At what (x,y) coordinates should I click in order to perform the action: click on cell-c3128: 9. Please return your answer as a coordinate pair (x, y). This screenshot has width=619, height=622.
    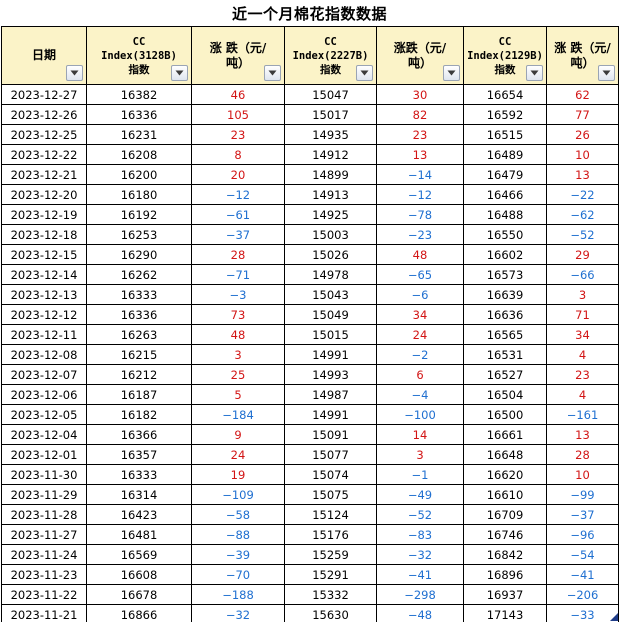
    Looking at the image, I should click on (238, 434).